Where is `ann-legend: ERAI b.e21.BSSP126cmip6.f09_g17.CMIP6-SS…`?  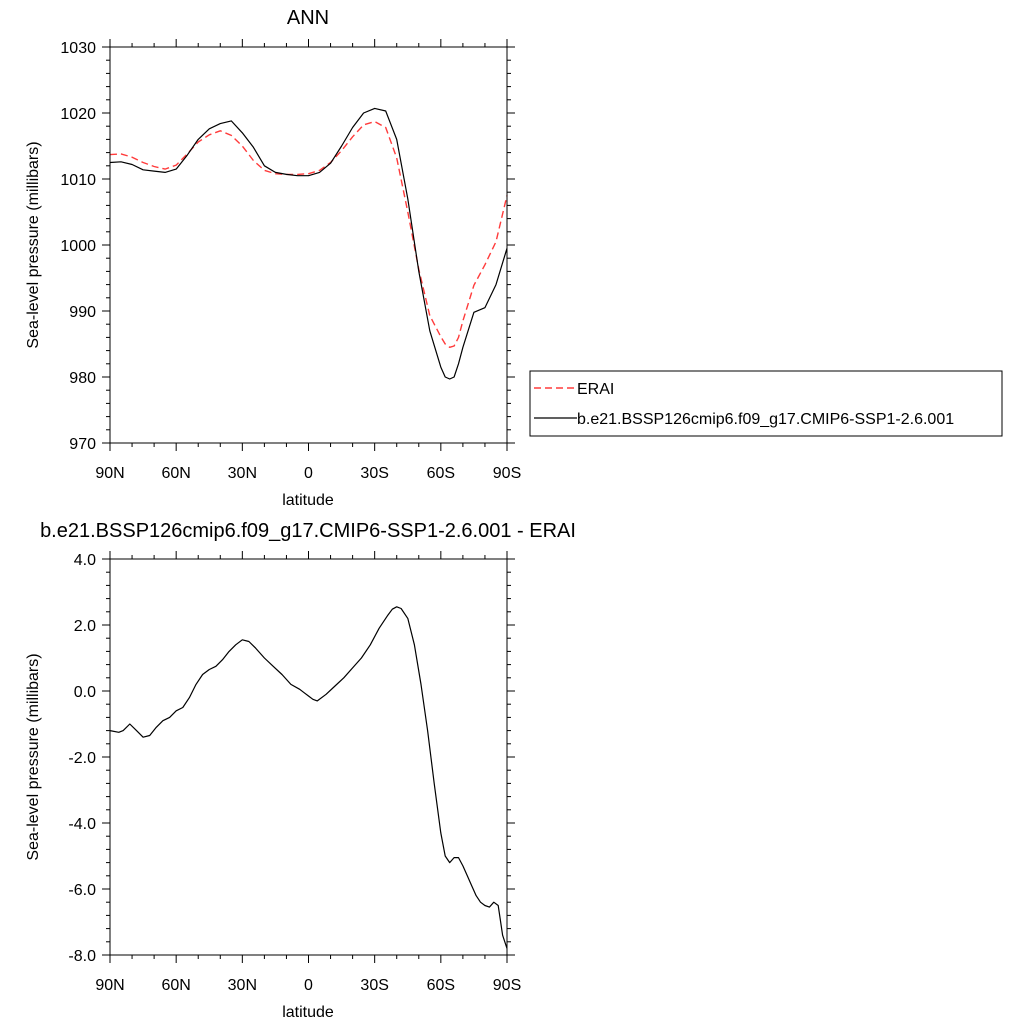
ann-legend: ERAI b.e21.BSSP126cmip6.f09_g17.CMIP6-SS… is located at coordinates (766, 403).